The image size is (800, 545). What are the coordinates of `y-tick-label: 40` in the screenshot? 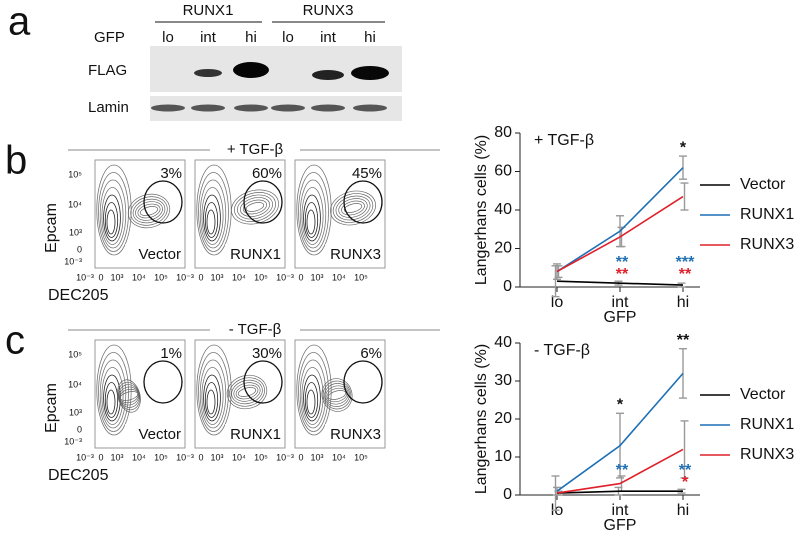 It's located at (503, 209).